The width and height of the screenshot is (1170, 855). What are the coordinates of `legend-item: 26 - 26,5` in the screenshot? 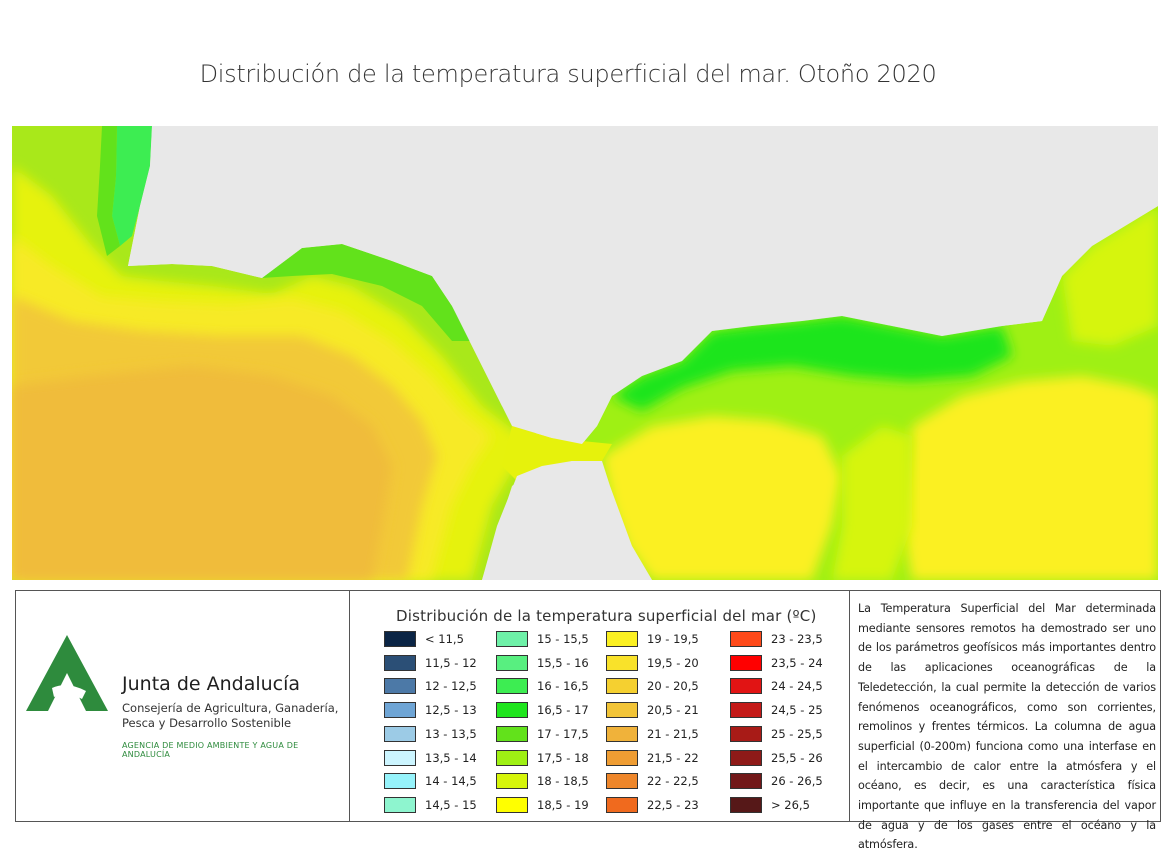 It's located at (776, 781).